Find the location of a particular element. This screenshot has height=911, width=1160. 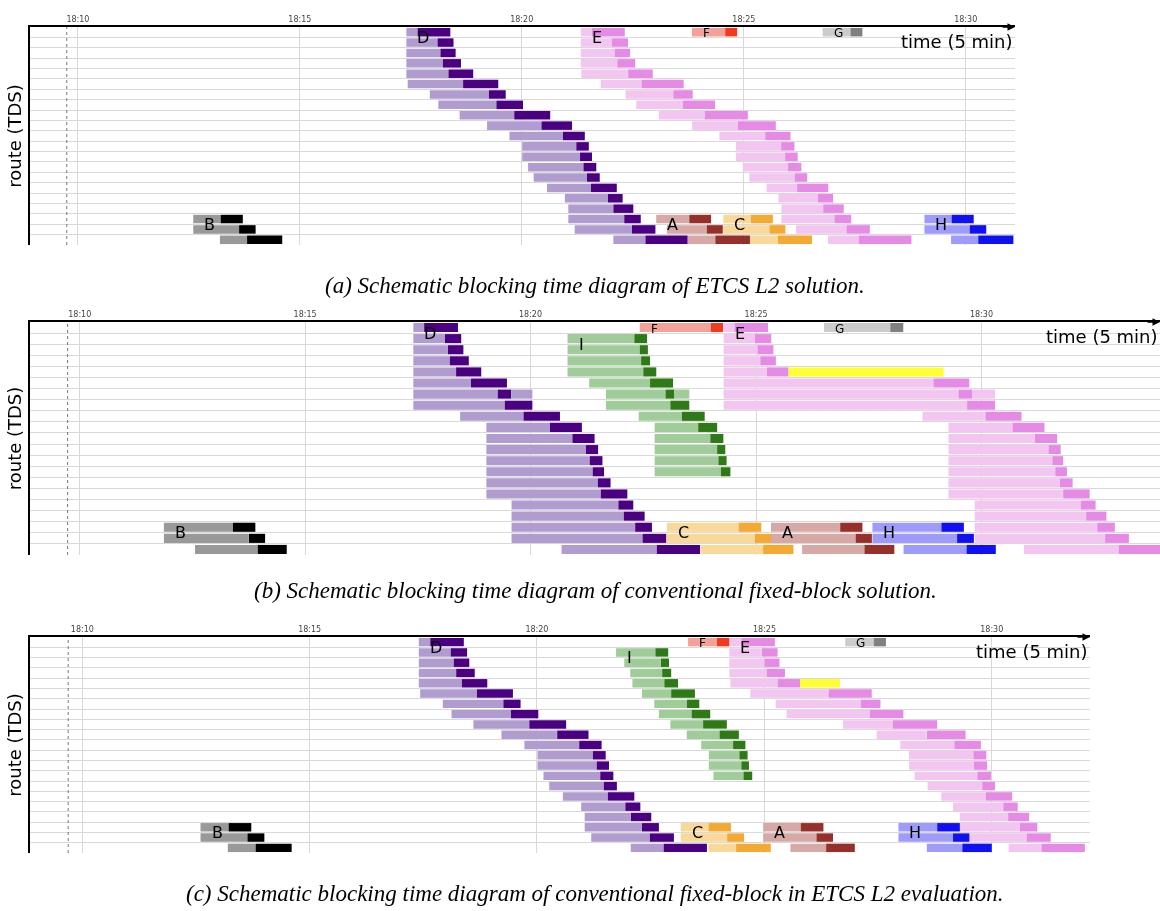

series-label: F is located at coordinates (706, 33).